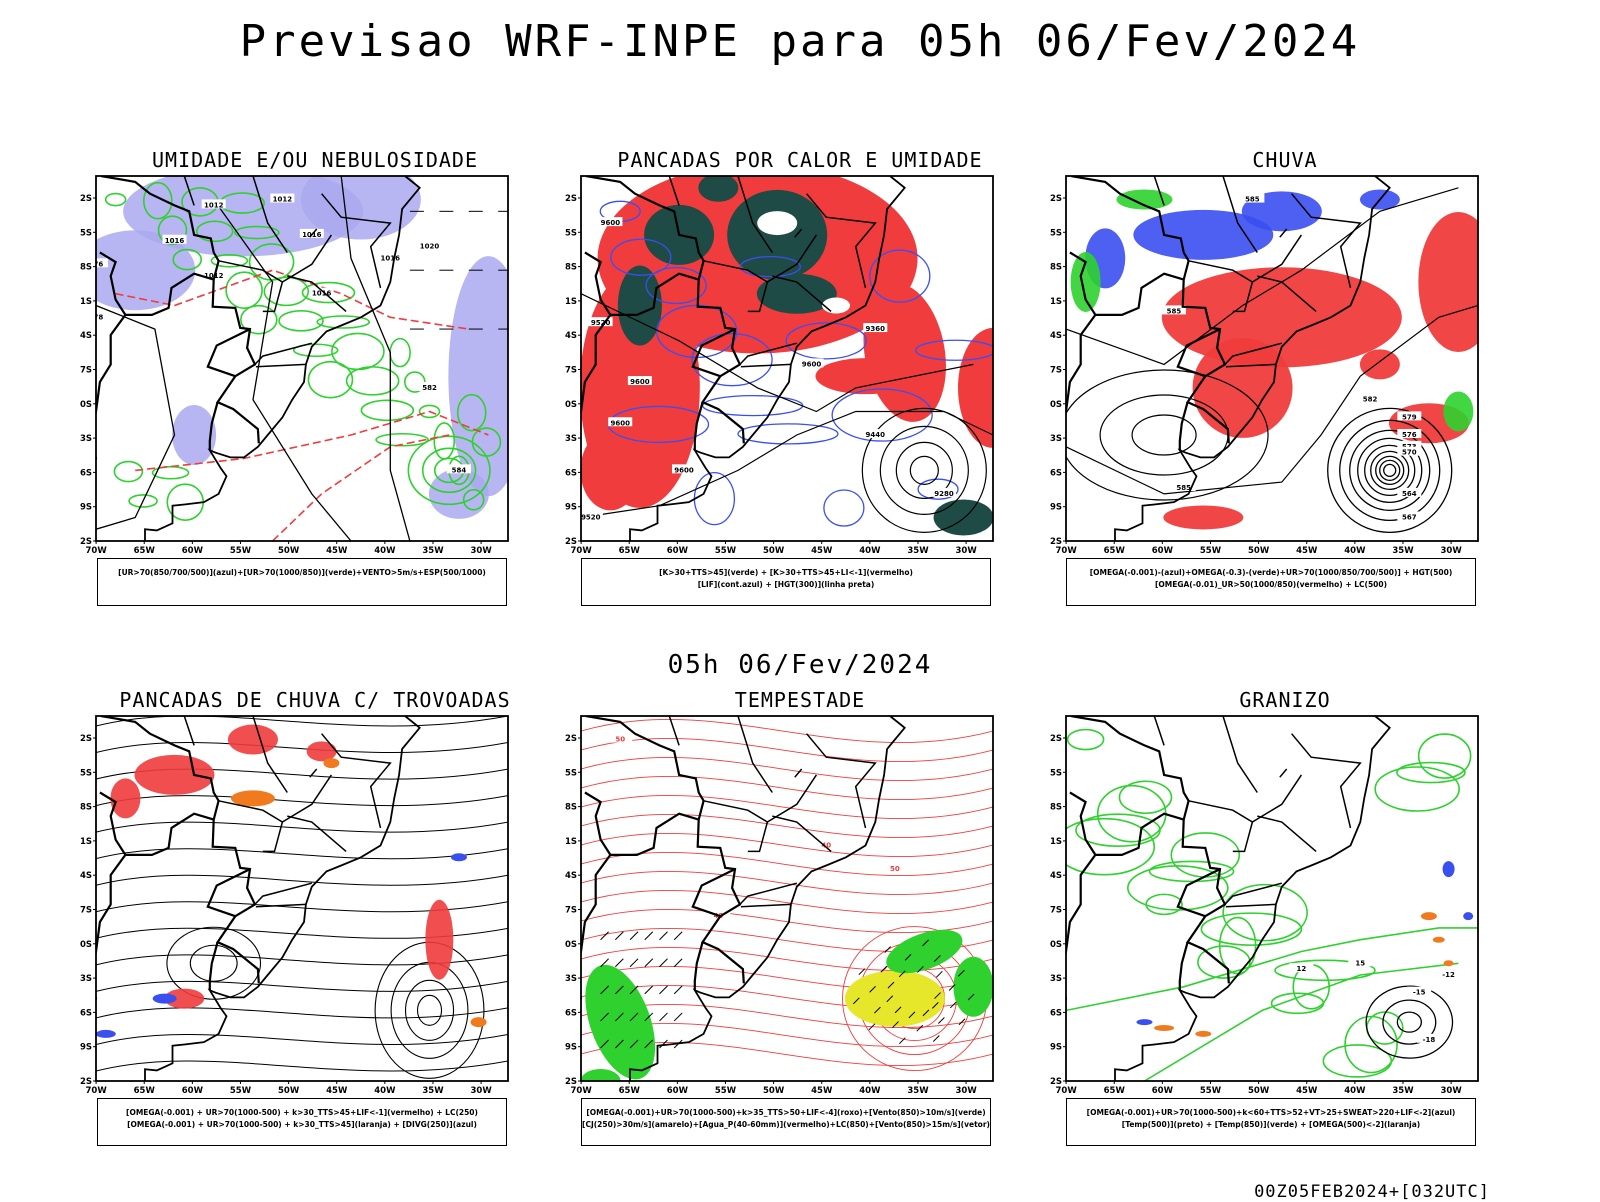 This screenshot has width=1600, height=1202. What do you see at coordinates (800, 41) in the screenshot?
I see `forecast-main-title: Previsao WRF-INPE para 05h 06/Fev/2024` at bounding box center [800, 41].